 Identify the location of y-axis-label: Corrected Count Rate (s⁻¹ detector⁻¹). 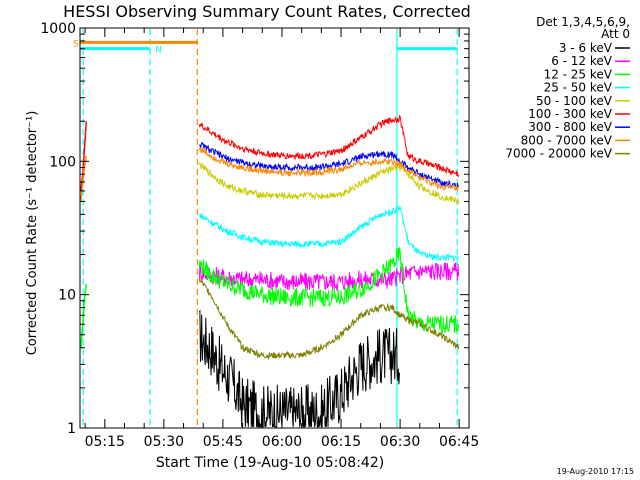
(32, 233).